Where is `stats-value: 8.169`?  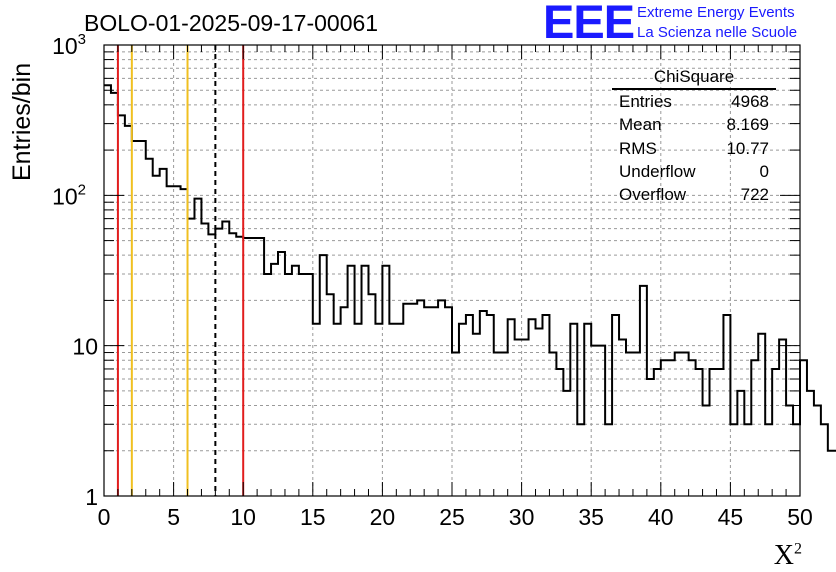 stats-value: 8.169 is located at coordinates (747, 125).